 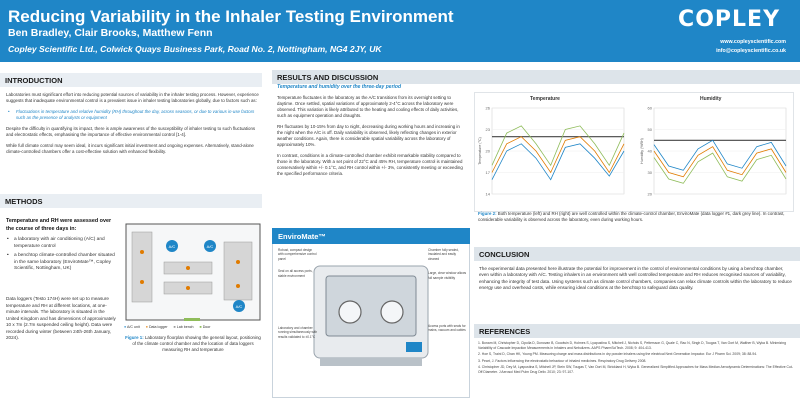 What do you see at coordinates (637, 254) in the screenshot?
I see `conclusion-heading: CONCLUSION` at bounding box center [637, 254].